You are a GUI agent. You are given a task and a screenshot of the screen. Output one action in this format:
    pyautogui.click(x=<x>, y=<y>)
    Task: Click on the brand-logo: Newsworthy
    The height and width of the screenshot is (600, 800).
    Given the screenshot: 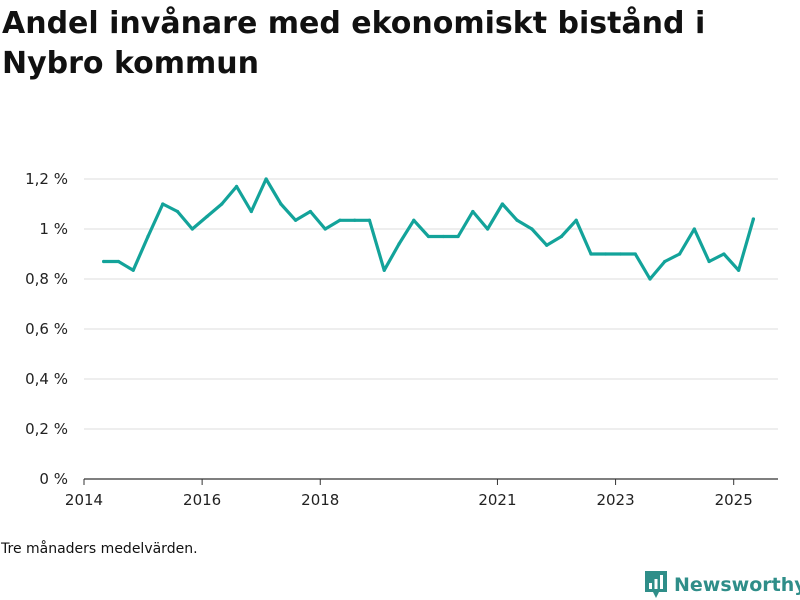 What is the action you would take?
    pyautogui.click(x=722, y=585)
    